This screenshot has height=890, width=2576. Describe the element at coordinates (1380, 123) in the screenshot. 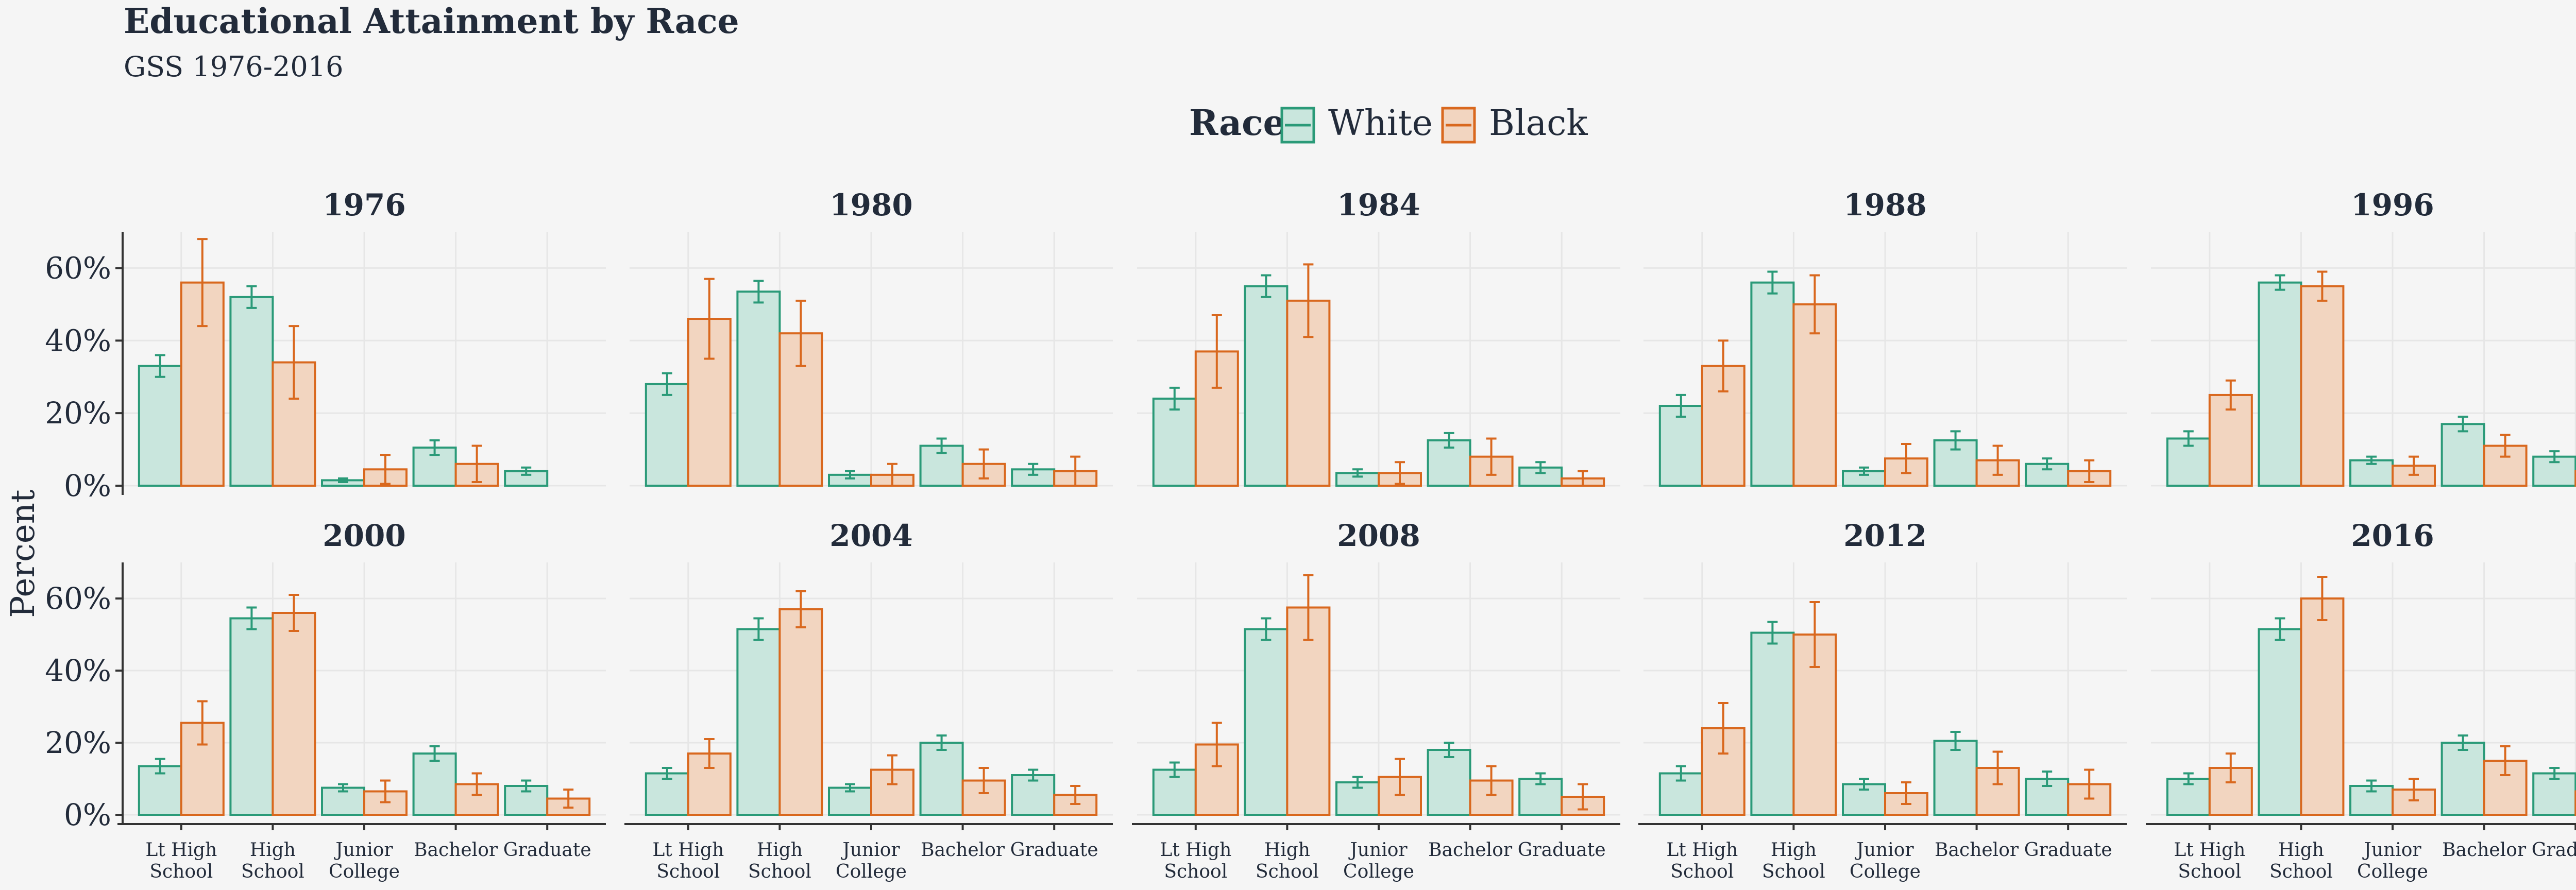

I see `legend-label-white: White` at that location.